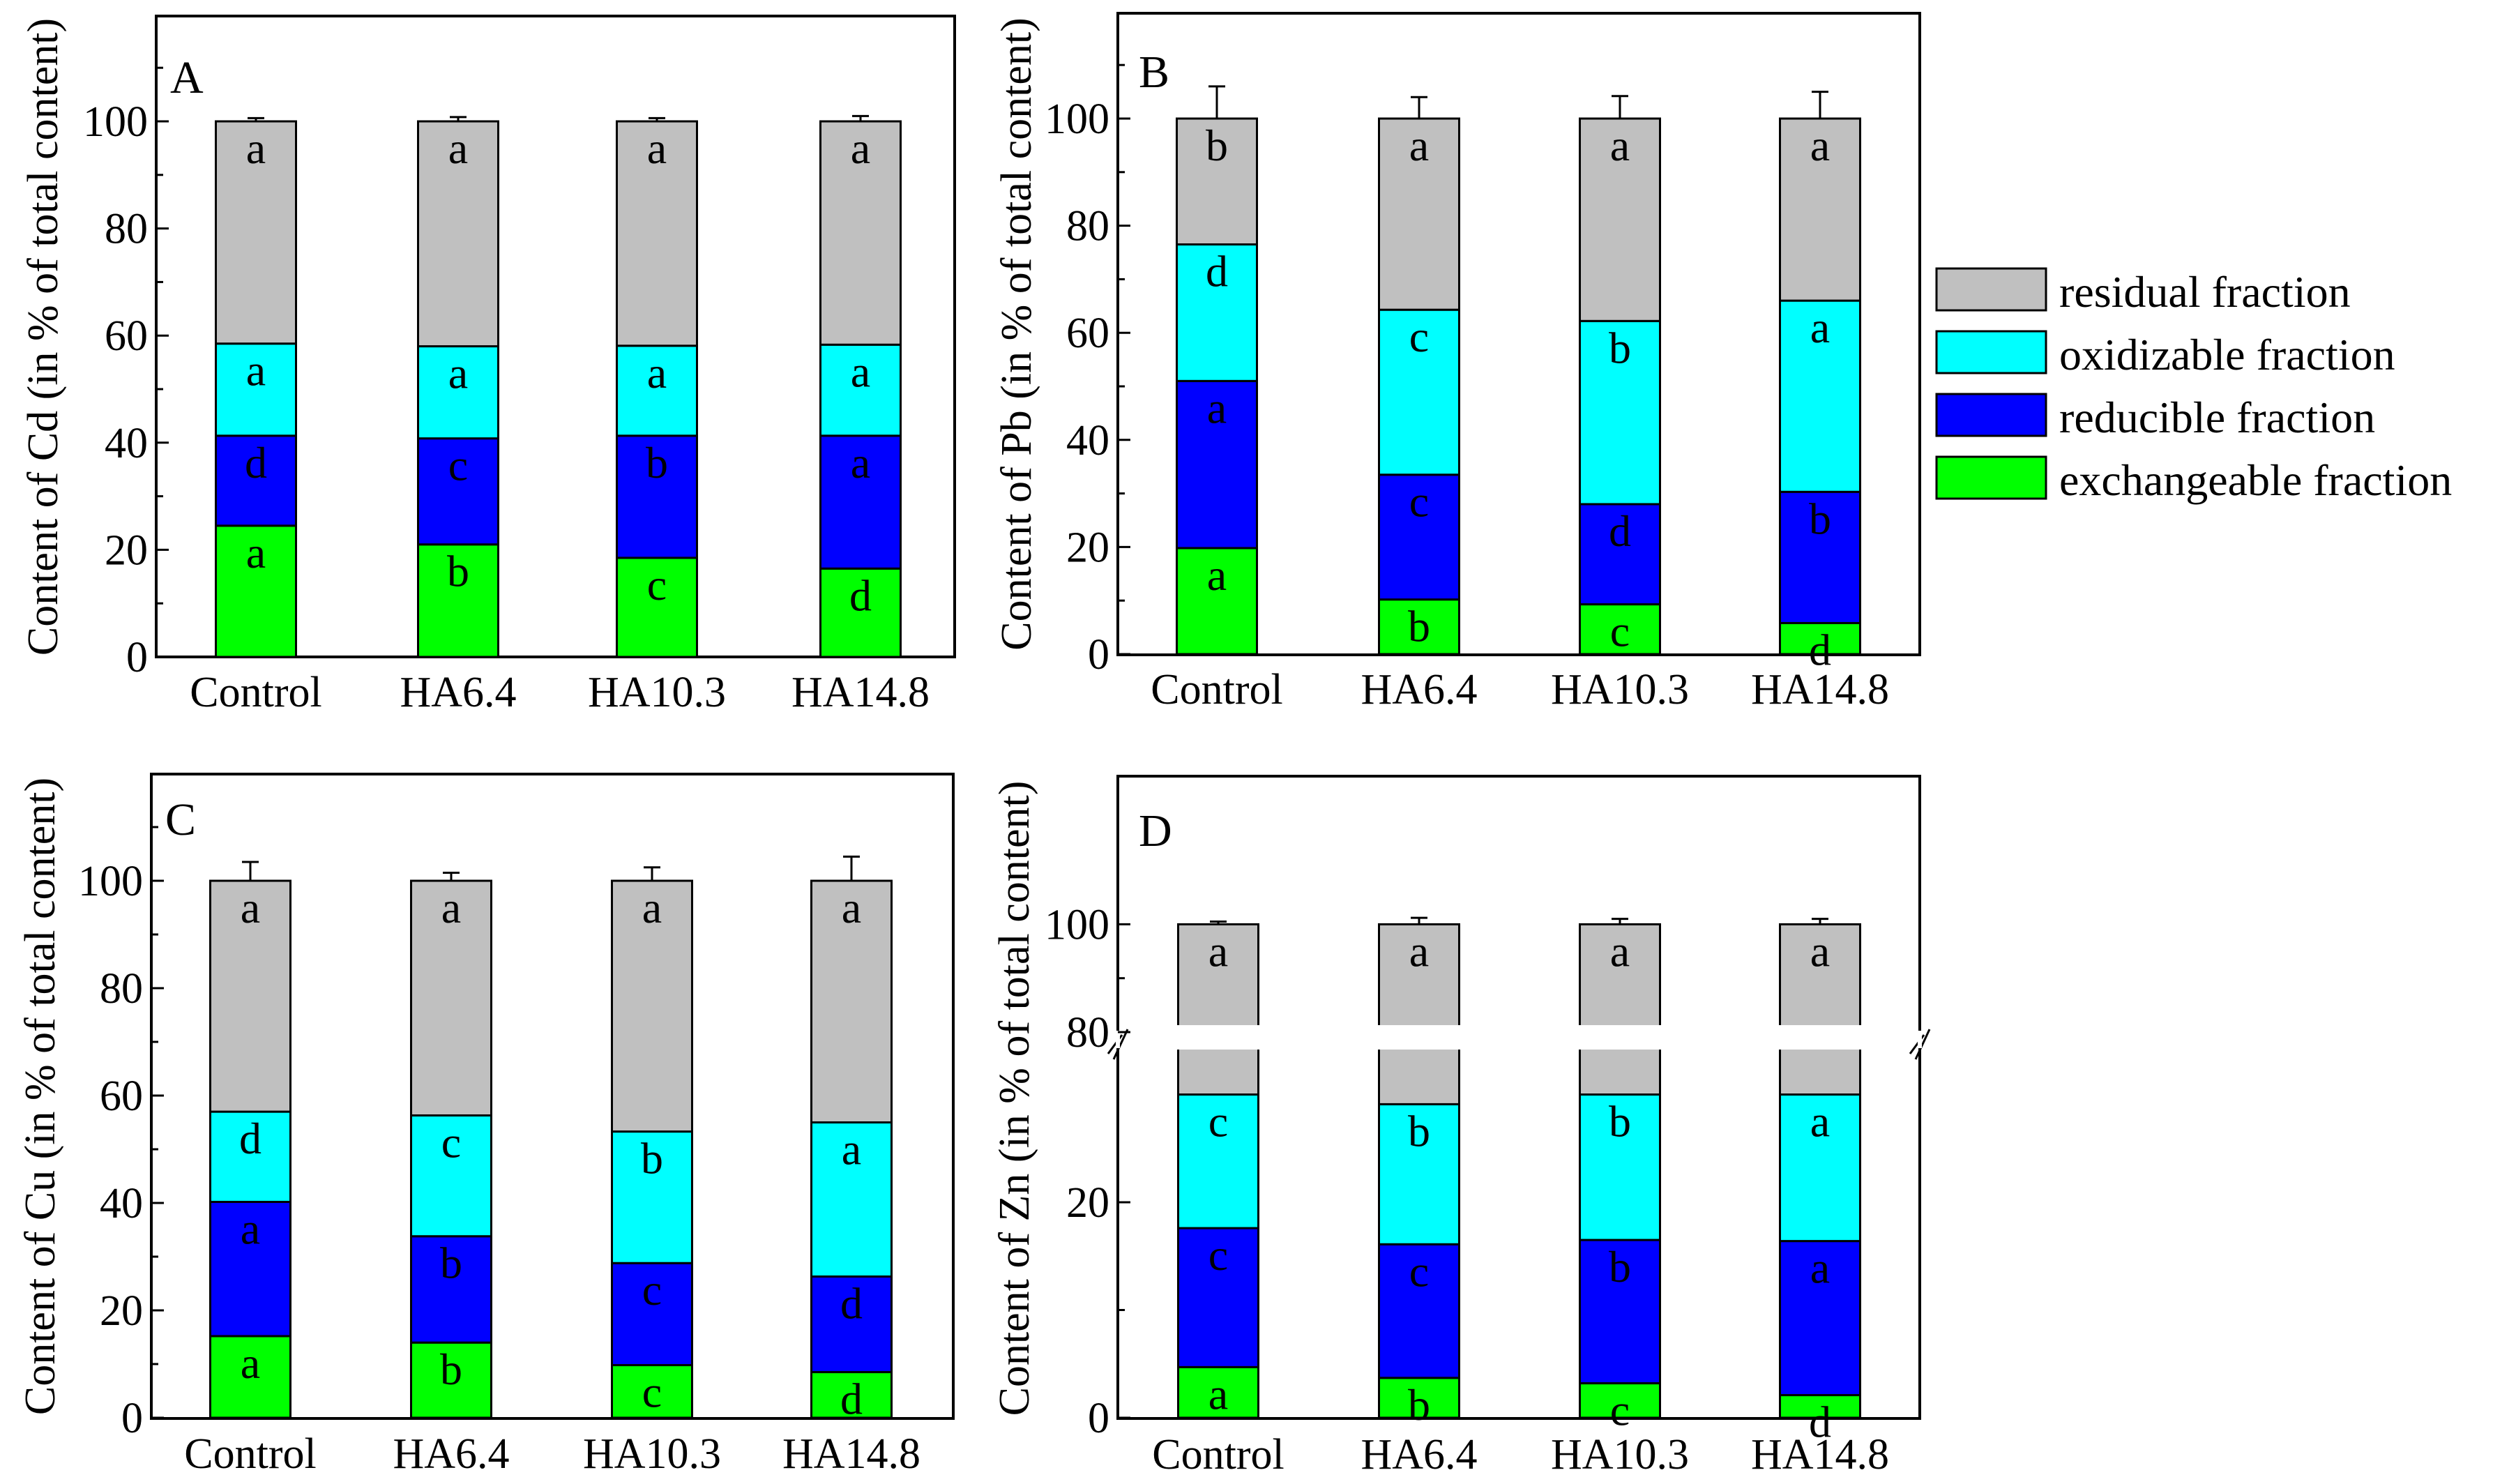  Describe the element at coordinates (1520, 1454) in the screenshot. I see `x-categories-d: Control HA6.4 HA10.3 HA14.8` at that location.